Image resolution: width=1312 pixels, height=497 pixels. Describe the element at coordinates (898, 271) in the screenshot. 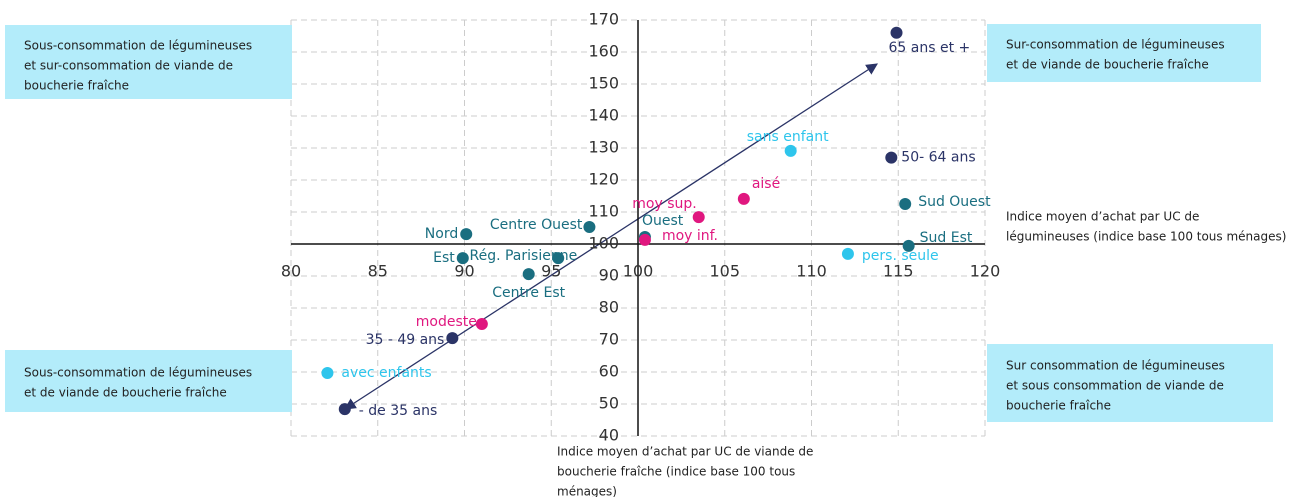

I see `x-tick-label: 115` at that location.